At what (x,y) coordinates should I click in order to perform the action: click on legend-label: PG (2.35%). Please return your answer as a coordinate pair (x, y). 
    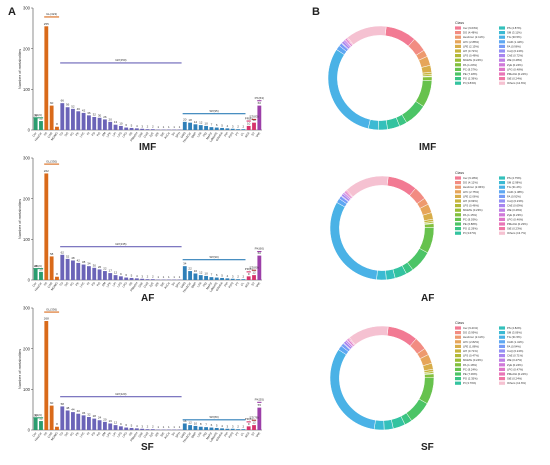
    Looking at the image, I should click on (470, 379).